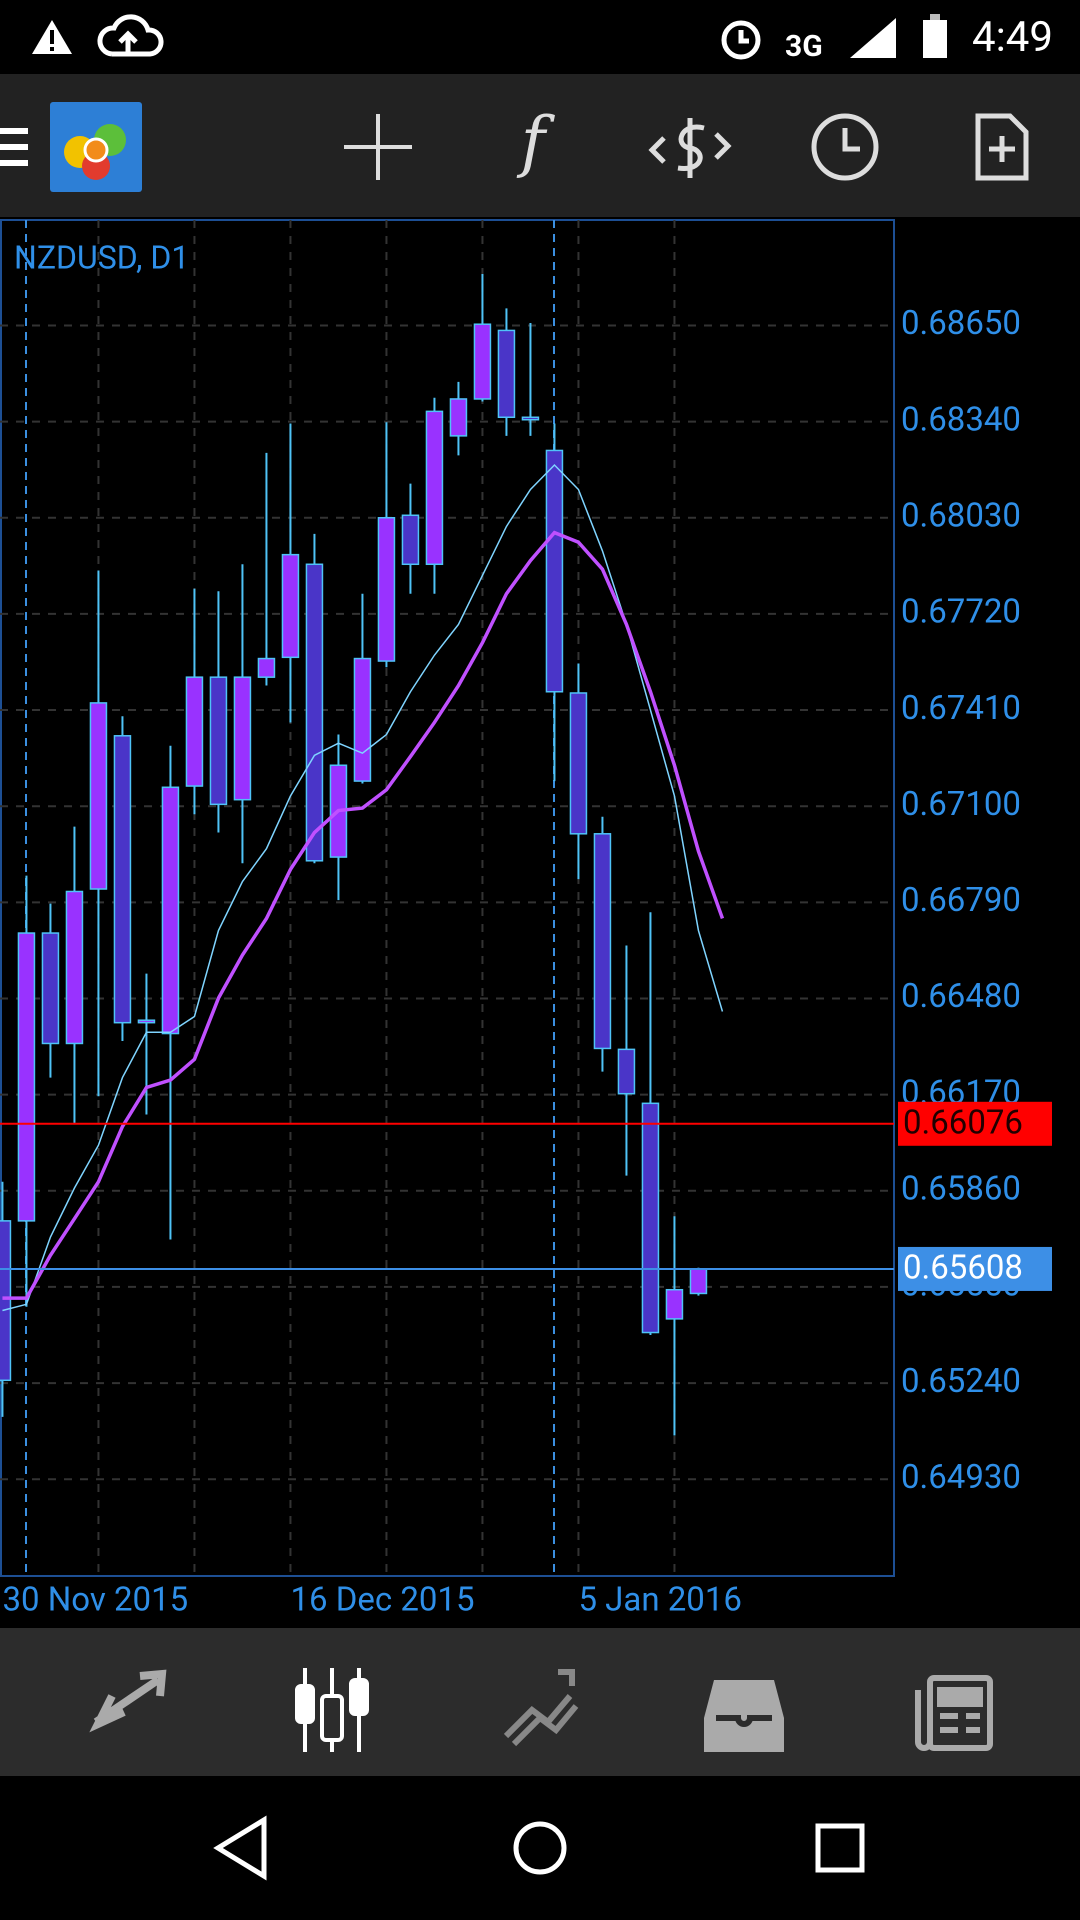 The height and width of the screenshot is (1920, 1080). What do you see at coordinates (744, 1716) in the screenshot?
I see `history-tab` at bounding box center [744, 1716].